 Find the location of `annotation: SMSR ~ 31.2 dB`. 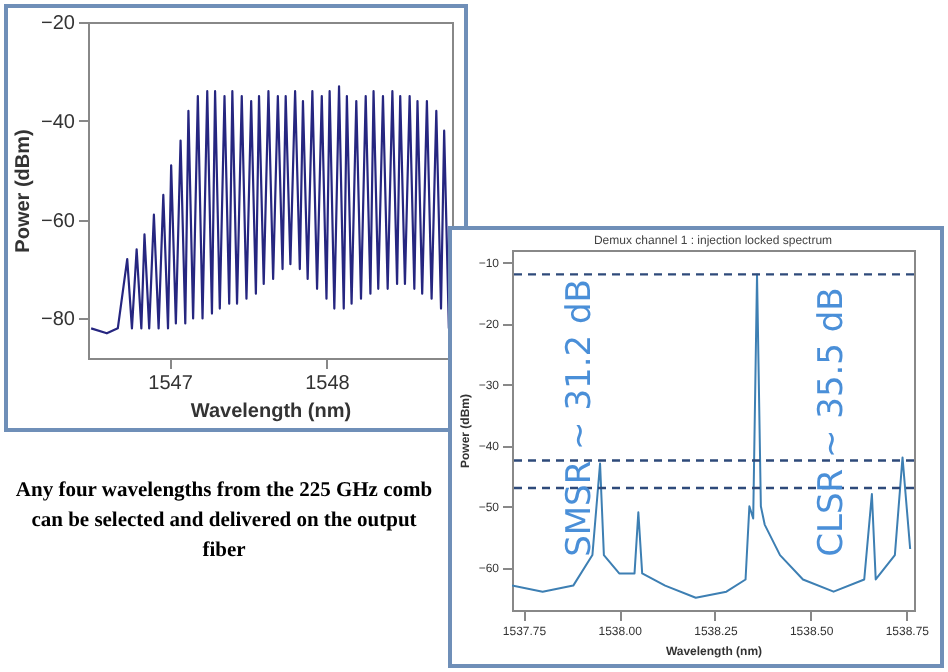

annotation: SMSR ~ 31.2 dB is located at coordinates (580, 418).